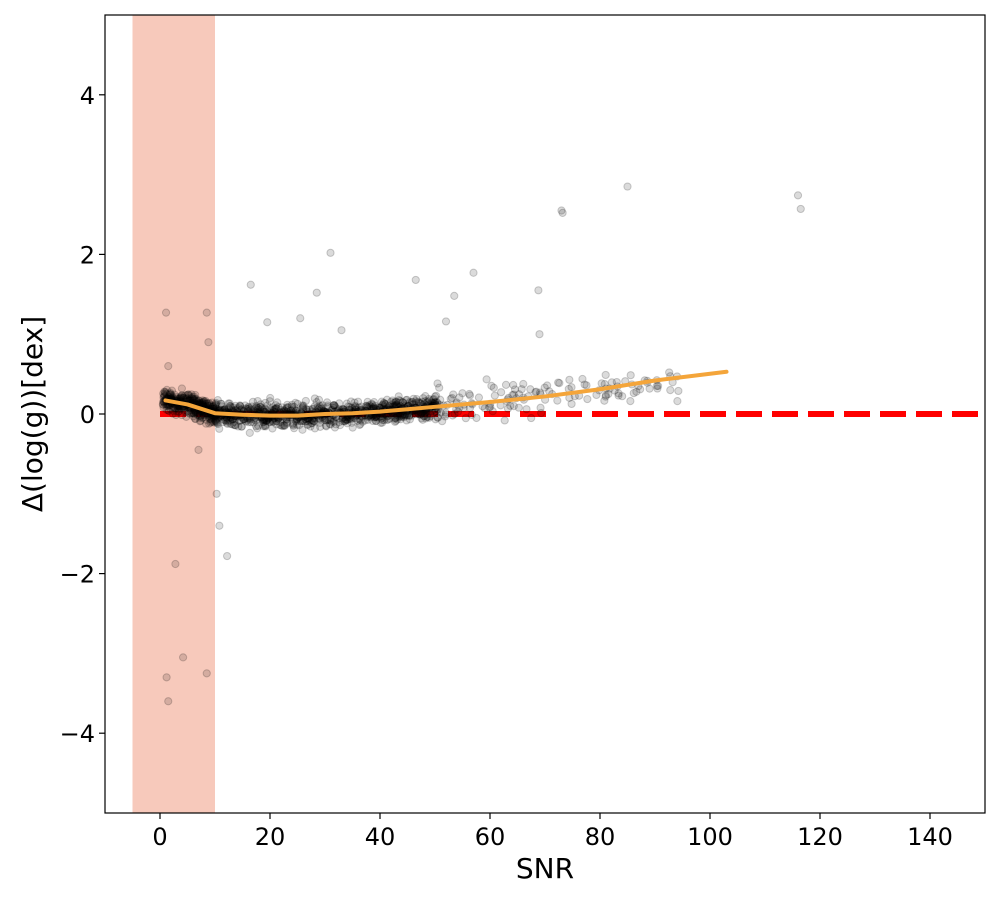 The height and width of the screenshot is (900, 1000). I want to click on x-tick-label: 0, so click(159, 837).